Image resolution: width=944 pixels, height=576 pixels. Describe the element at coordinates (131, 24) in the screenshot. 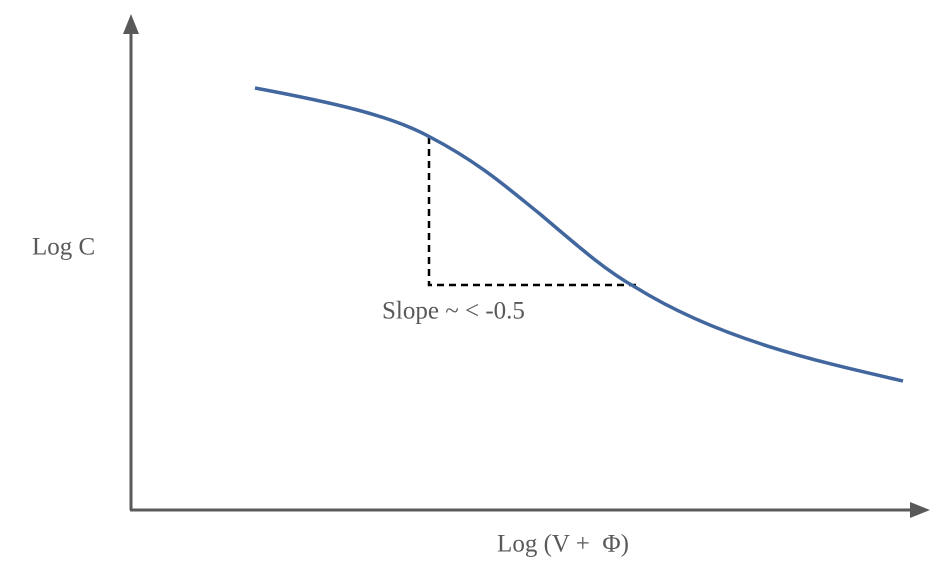

I see `y-axis-arrow` at that location.